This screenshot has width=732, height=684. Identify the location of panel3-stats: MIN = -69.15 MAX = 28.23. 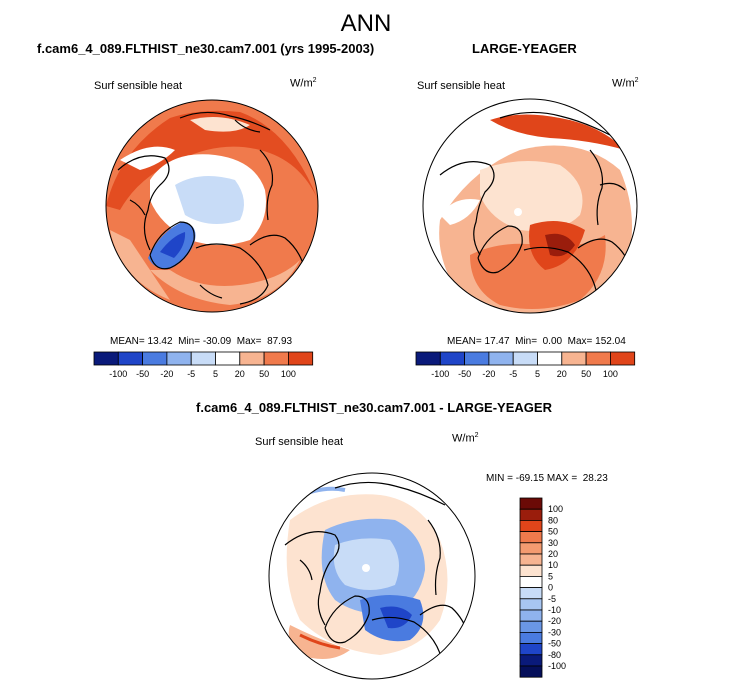
(547, 478).